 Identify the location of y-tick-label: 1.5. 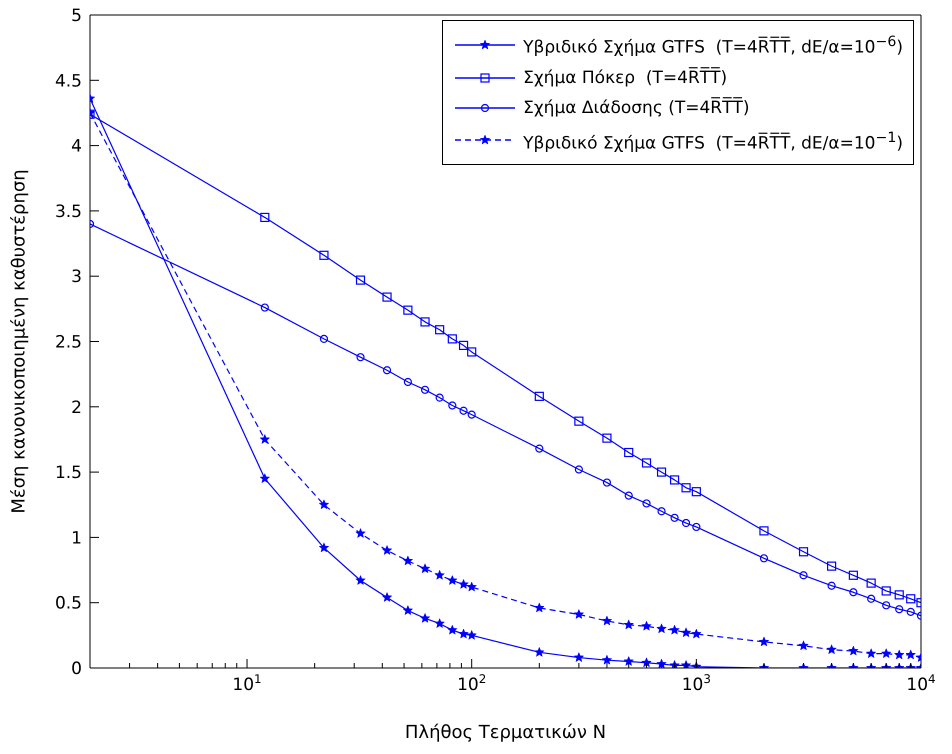
(68, 473).